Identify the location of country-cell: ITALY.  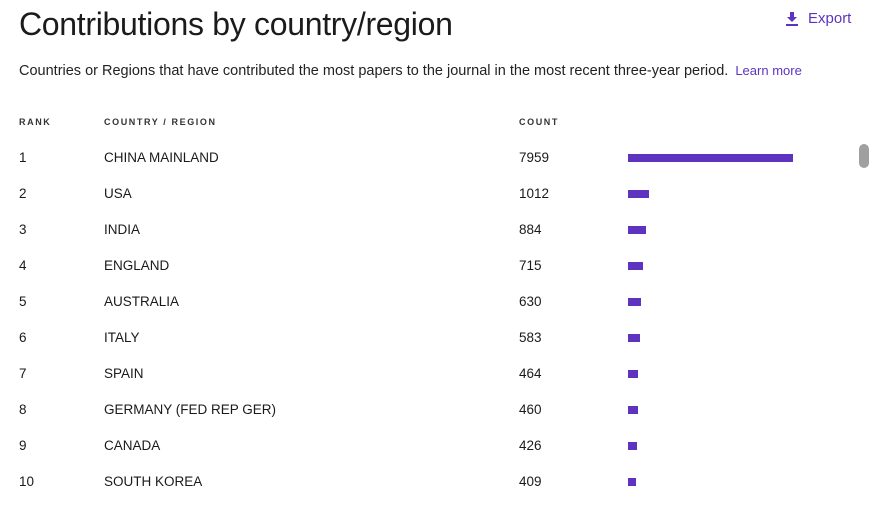
(122, 337).